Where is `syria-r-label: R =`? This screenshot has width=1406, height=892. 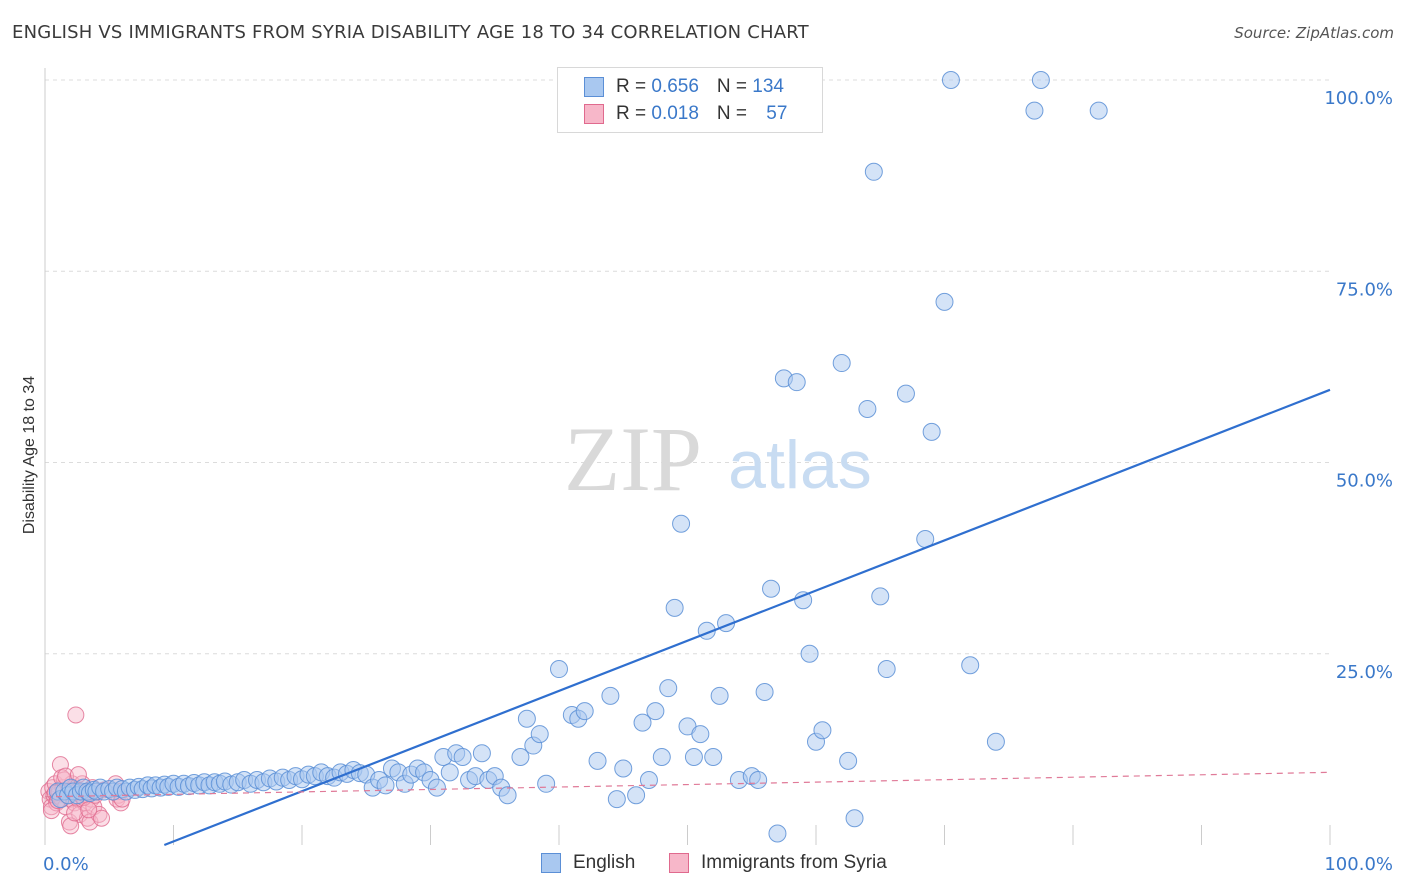
syria-r-label: R = is located at coordinates (634, 113).